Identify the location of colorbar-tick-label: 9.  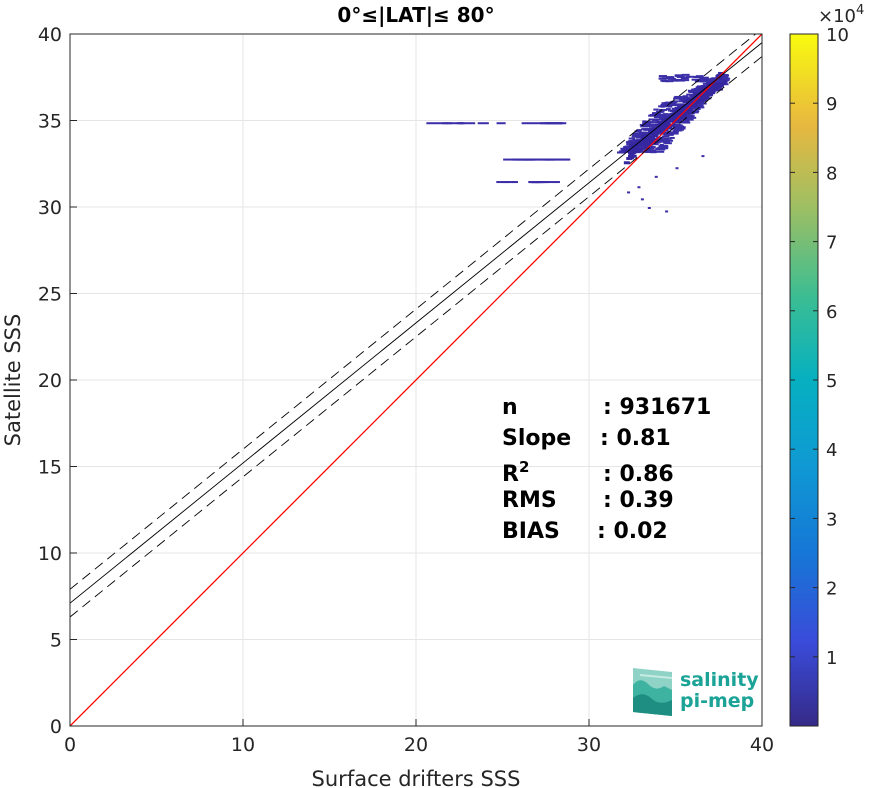
(831, 104).